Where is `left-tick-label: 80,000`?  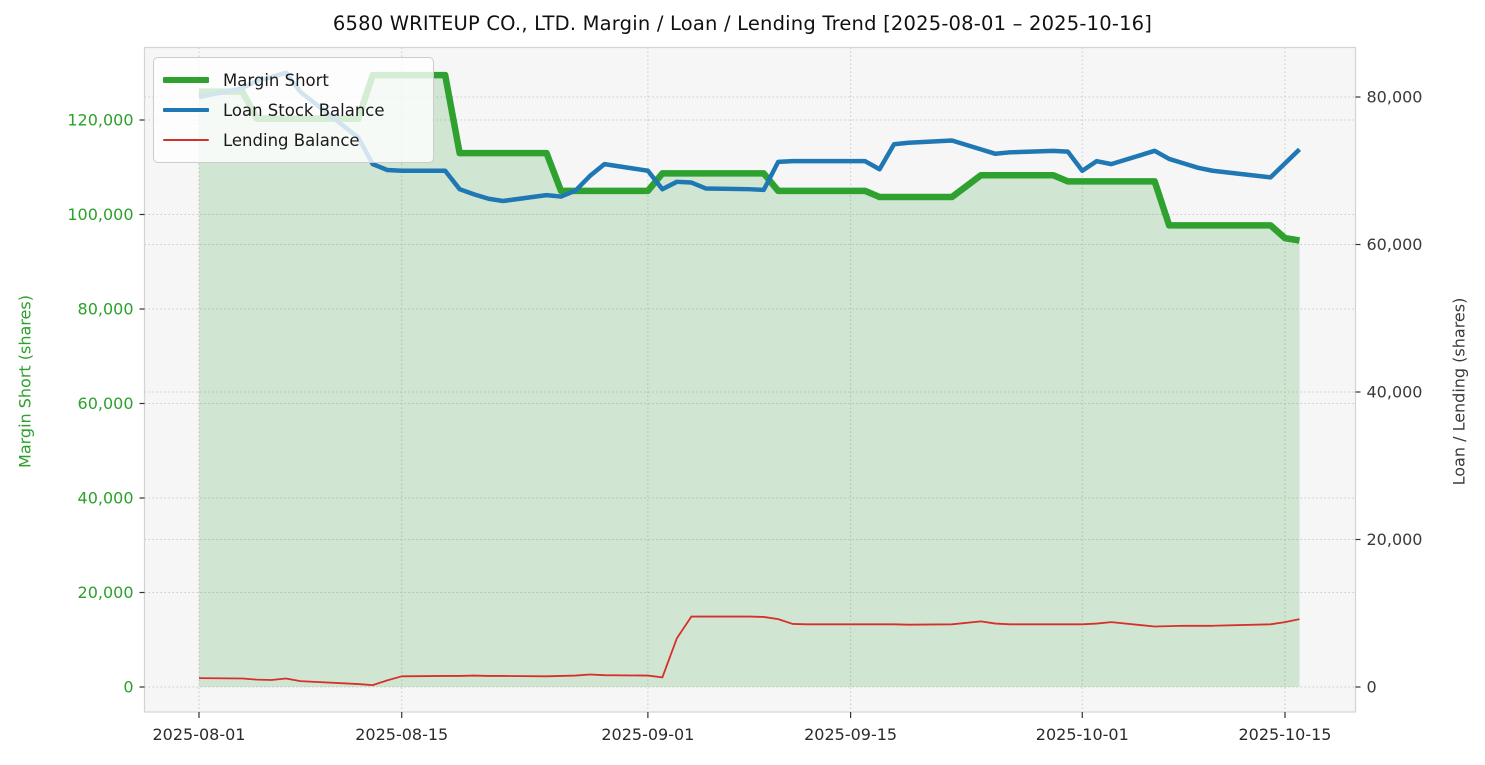 left-tick-label: 80,000 is located at coordinates (106, 309).